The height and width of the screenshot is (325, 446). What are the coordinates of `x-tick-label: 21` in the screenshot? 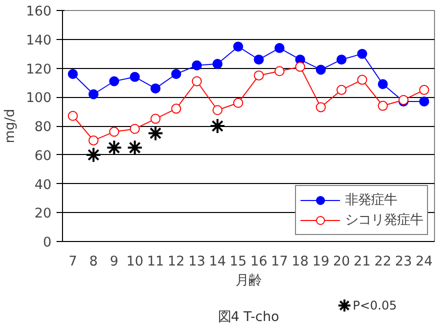 It's located at (362, 262).